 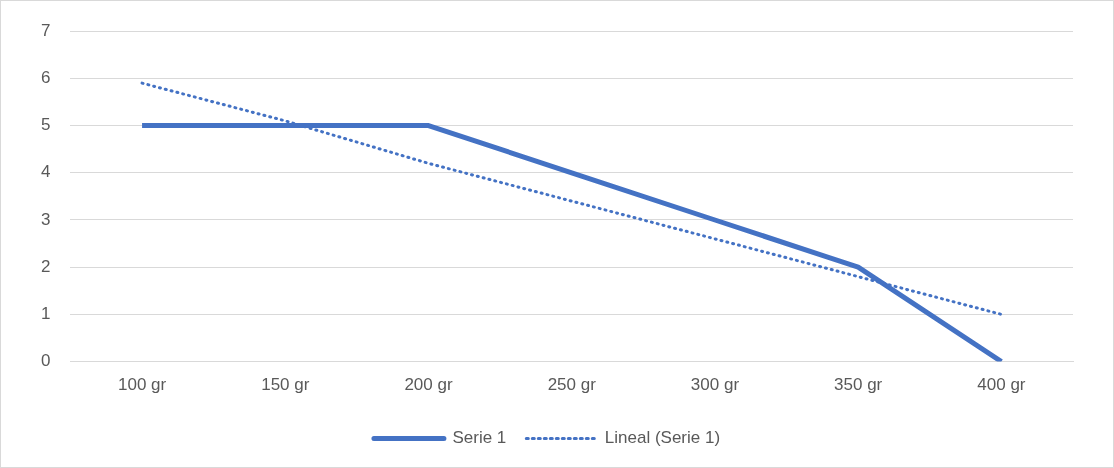 I want to click on y-tick-label: 1, so click(x=45, y=314).